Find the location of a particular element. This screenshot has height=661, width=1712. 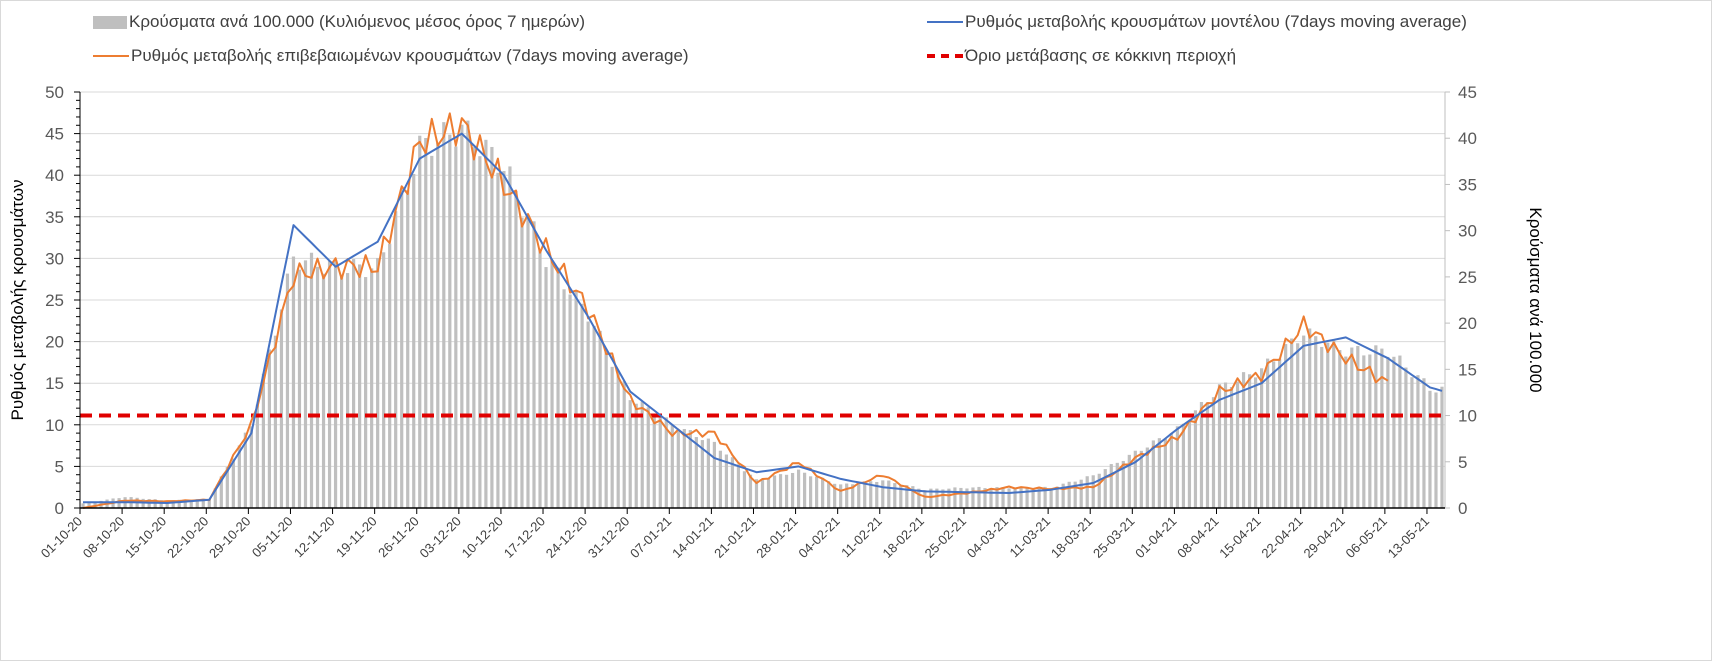

x-tick-label: 29-04-21 is located at coordinates (1323, 537).